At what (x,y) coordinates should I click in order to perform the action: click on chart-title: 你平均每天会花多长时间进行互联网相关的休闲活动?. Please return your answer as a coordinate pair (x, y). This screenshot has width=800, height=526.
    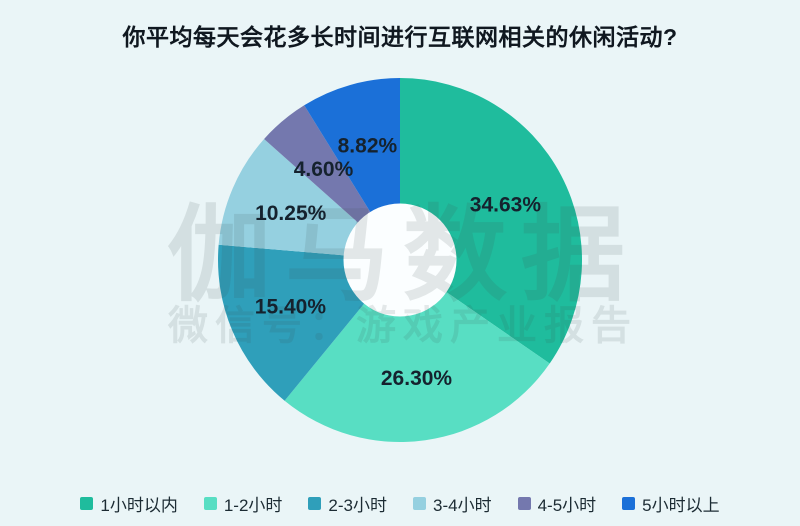
    Looking at the image, I should click on (400, 37).